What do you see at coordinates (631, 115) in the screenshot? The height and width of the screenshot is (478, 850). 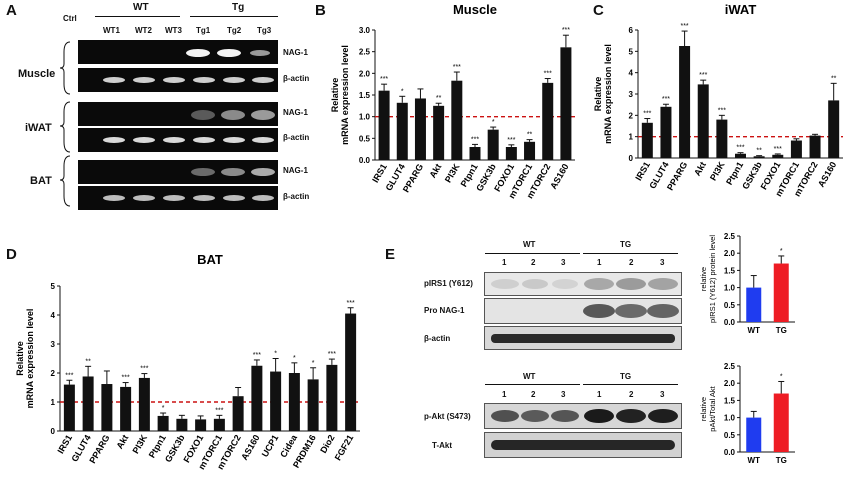 I see `y-tick-label: 2` at bounding box center [631, 115].